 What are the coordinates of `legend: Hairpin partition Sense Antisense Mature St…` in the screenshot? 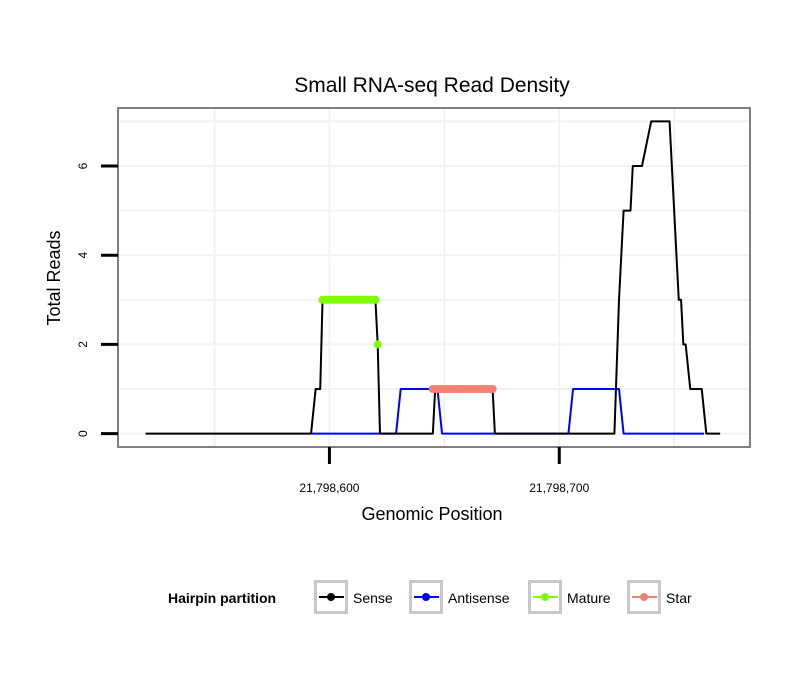 It's located at (430, 597).